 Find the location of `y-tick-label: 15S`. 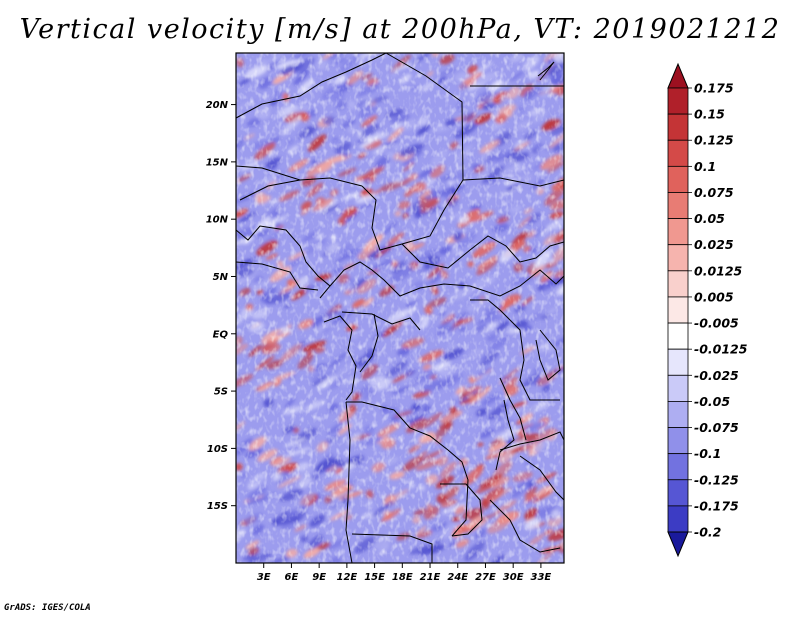

y-tick-label: 15S is located at coordinates (217, 506).